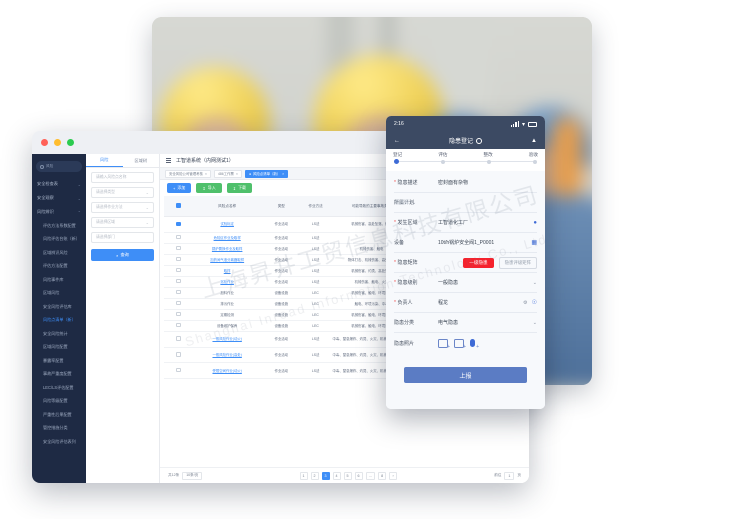 This screenshot has height=519, width=738. I want to click on page-next: ›, so click(393, 475).